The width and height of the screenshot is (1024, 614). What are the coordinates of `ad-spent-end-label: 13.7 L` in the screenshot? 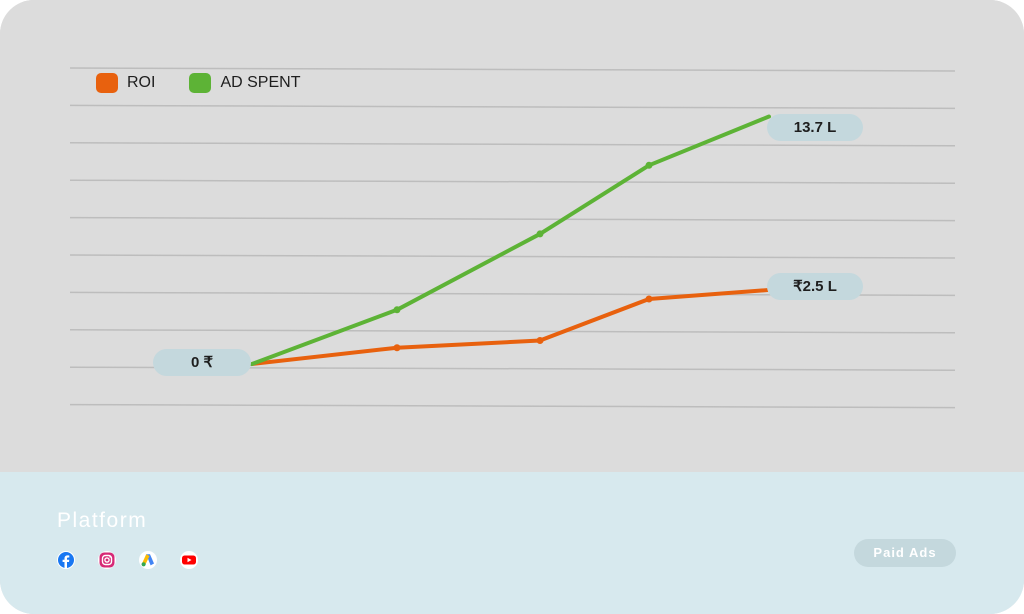 It's located at (815, 127).